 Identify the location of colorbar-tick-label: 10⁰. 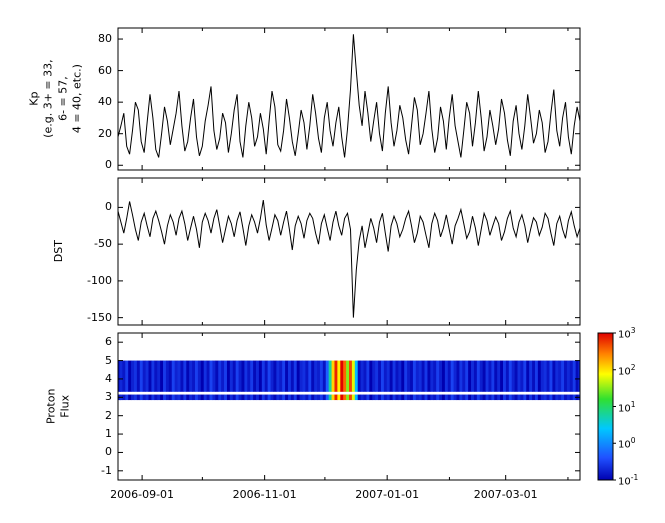
(627, 443).